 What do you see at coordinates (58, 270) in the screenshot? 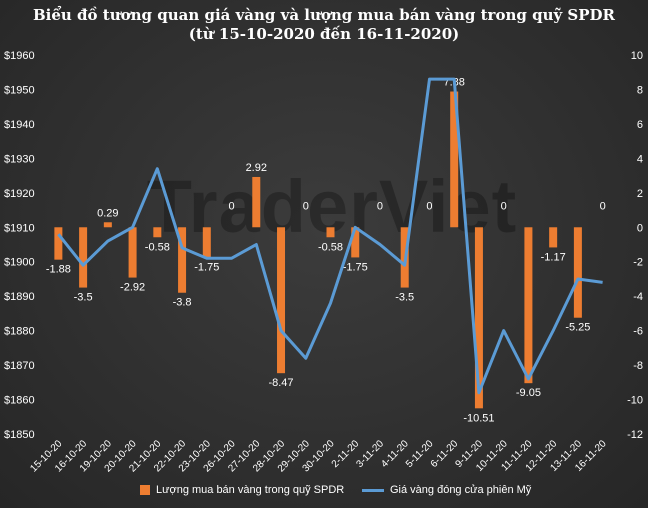
I see `bar-data-label: -1.88` at bounding box center [58, 270].